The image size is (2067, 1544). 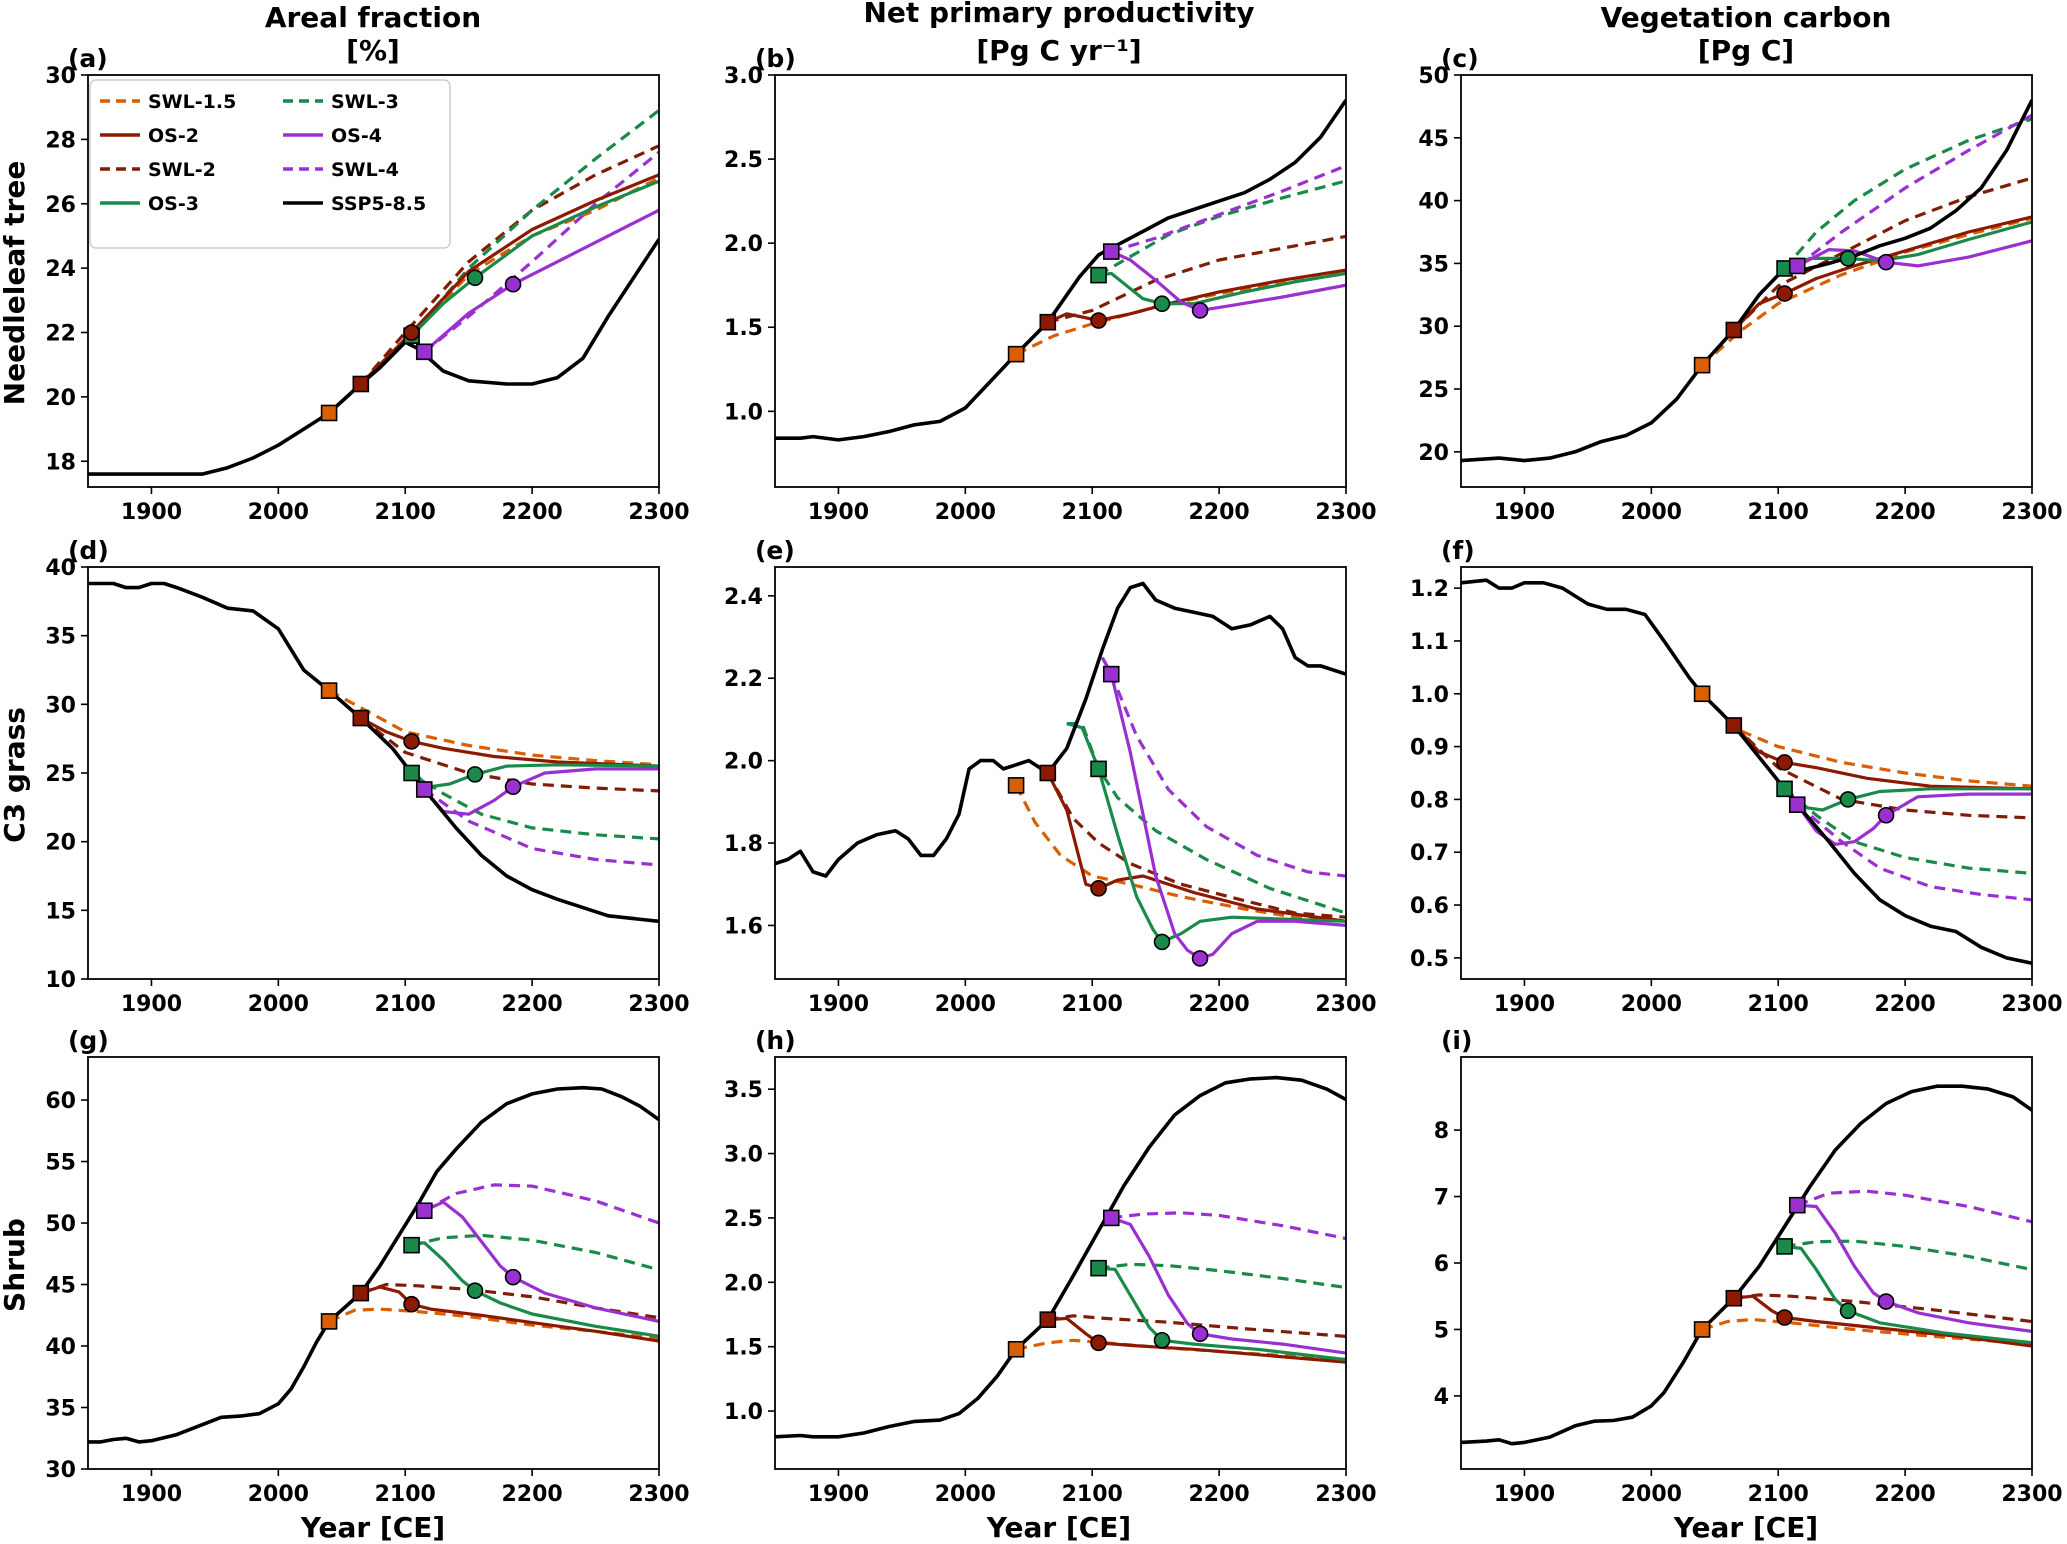 What do you see at coordinates (60, 76) in the screenshot?
I see `y-tick-label-30--a: 30` at bounding box center [60, 76].